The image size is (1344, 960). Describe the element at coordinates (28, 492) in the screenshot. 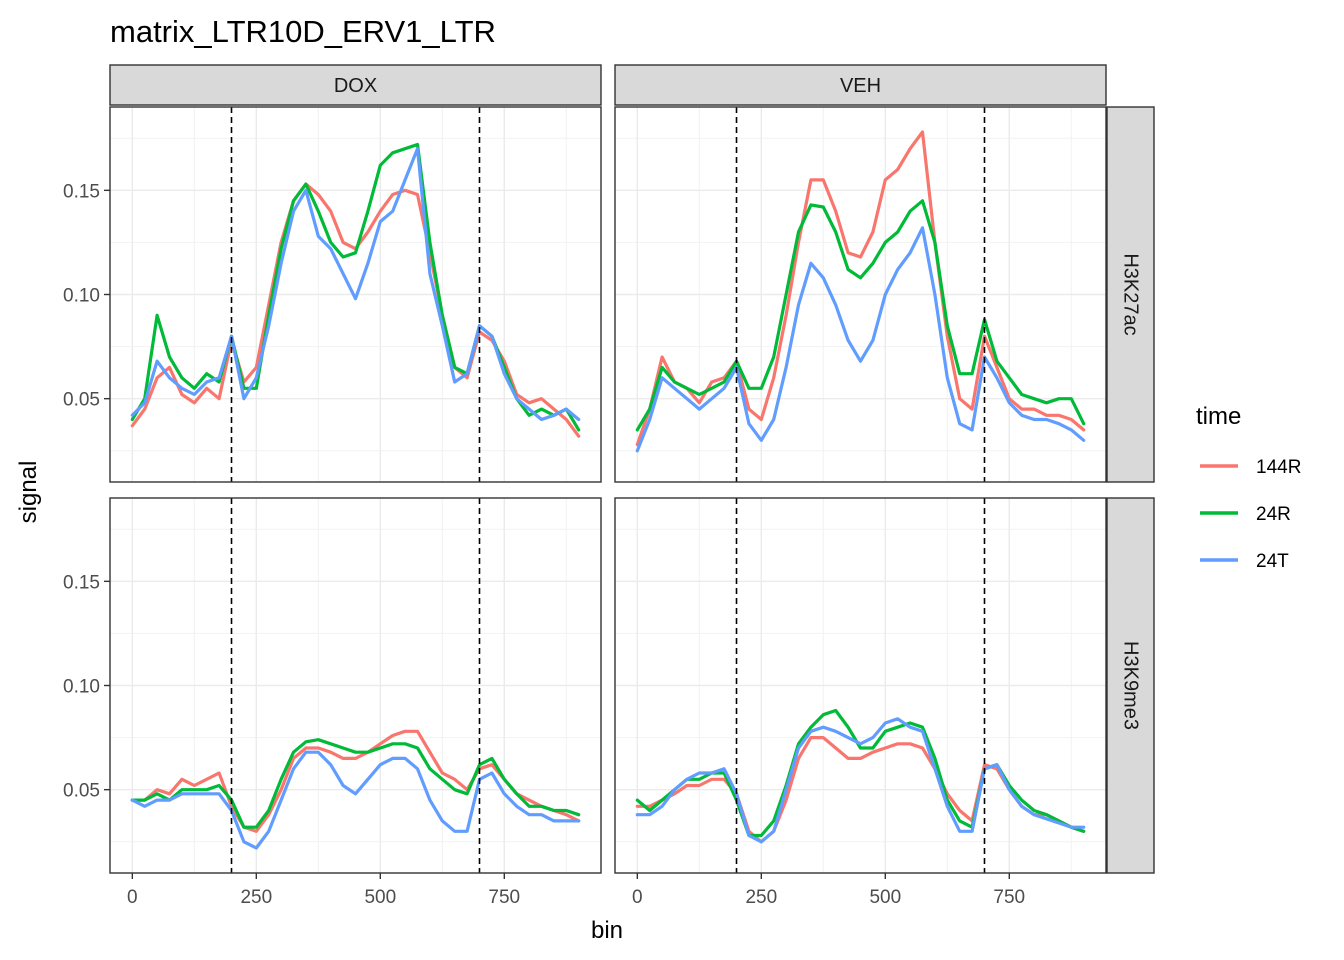

I see `y-axis-title: signal` at that location.